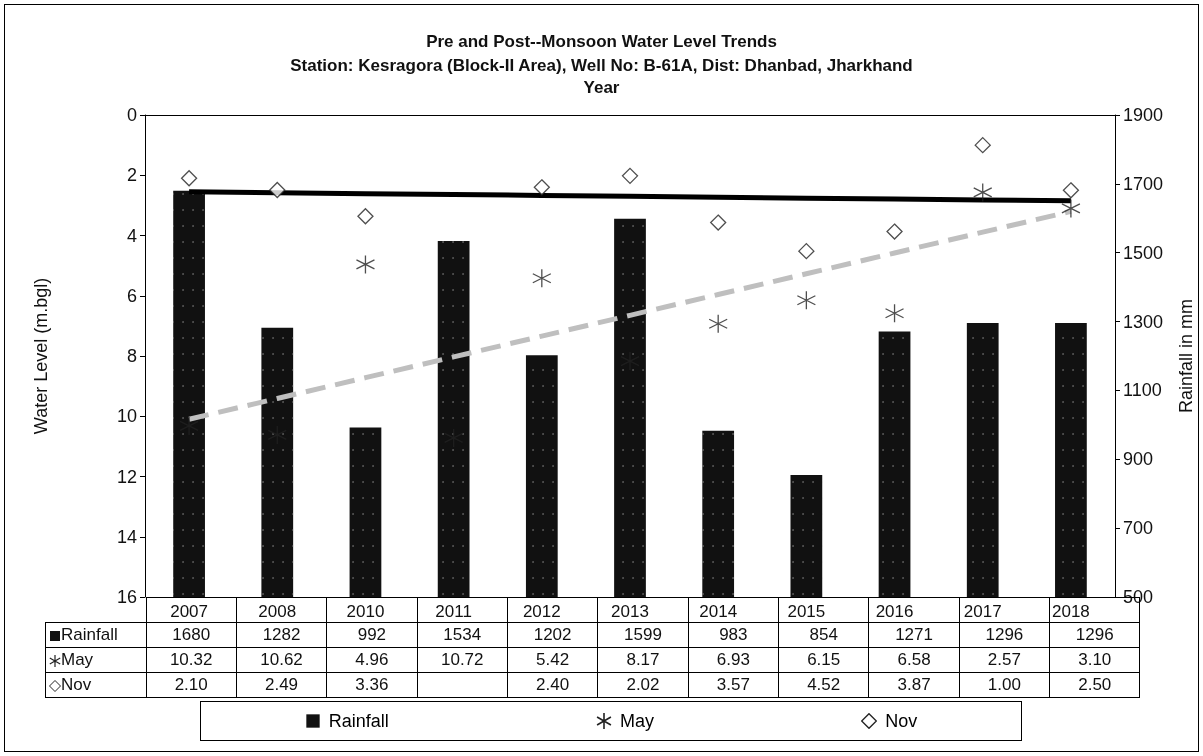 Image resolution: width=1203 pixels, height=756 pixels. I want to click on y-tick-label: 10, so click(126, 416).